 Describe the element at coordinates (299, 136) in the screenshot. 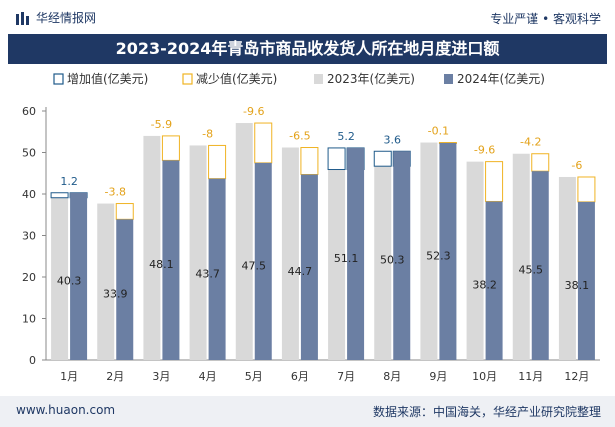

I see `change-label: -6.5` at that location.